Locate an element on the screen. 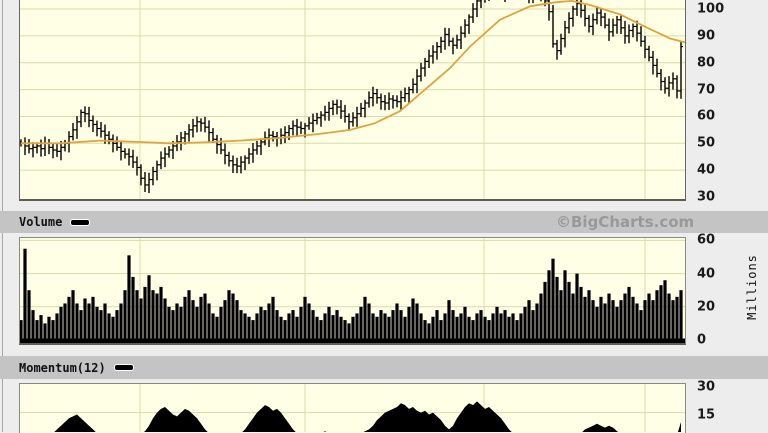 This screenshot has width=768, height=433. volume-axis-unit-label: Millions is located at coordinates (752, 287).